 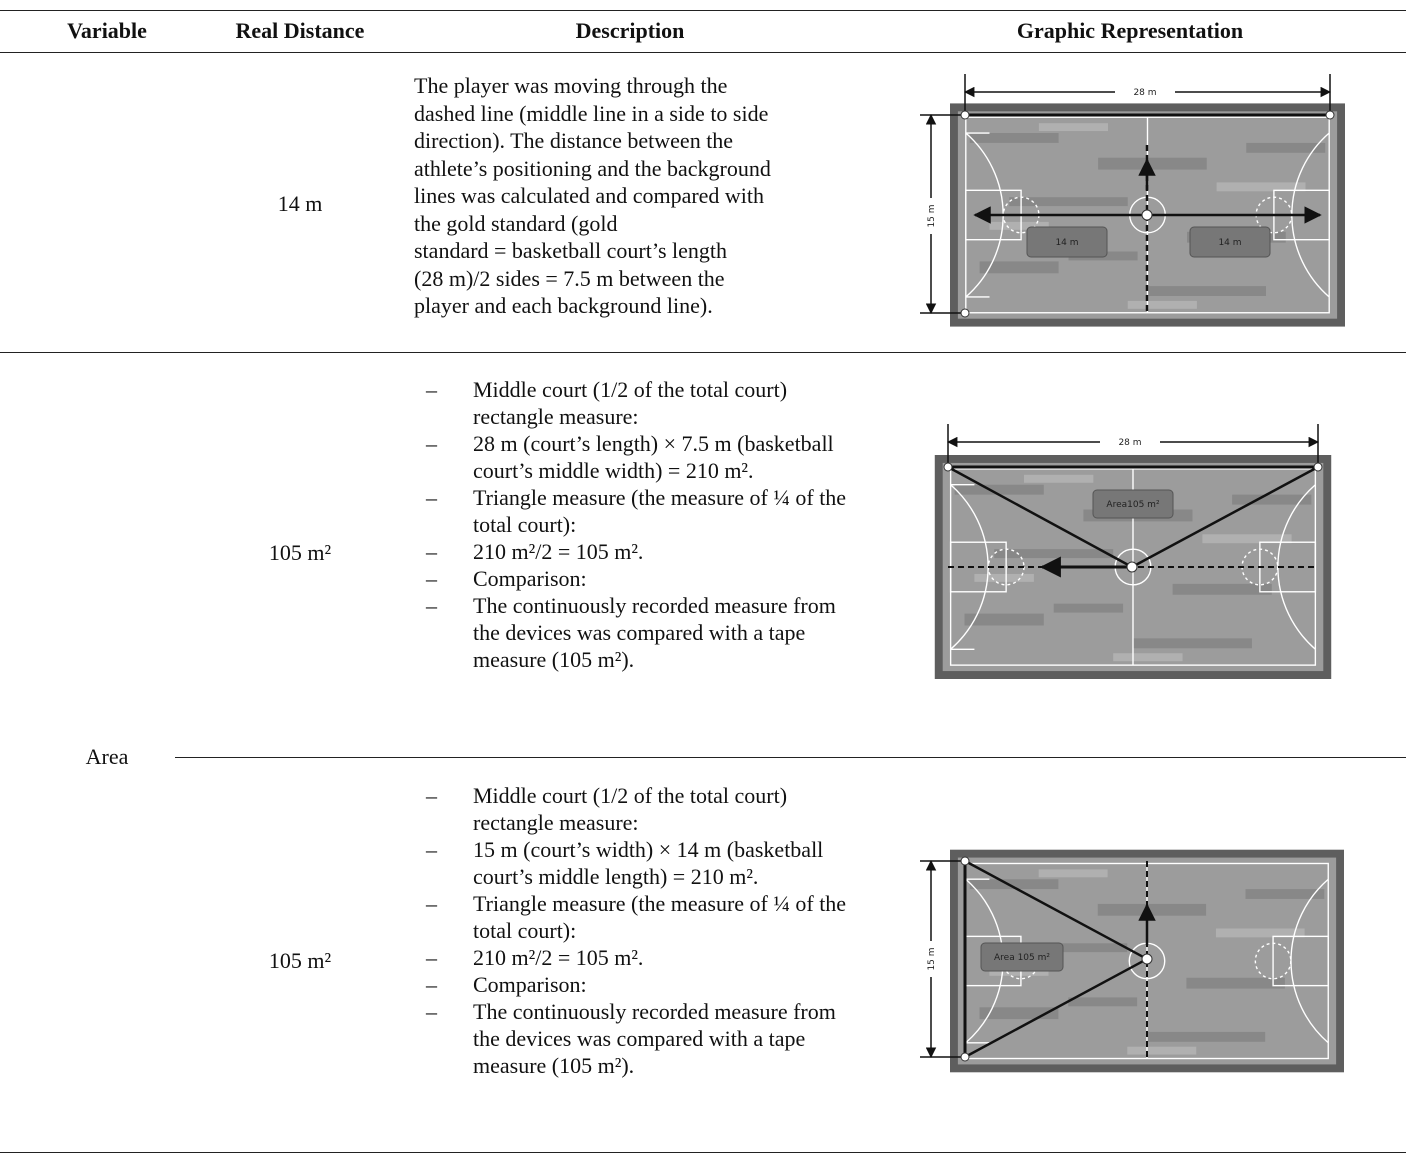 I want to click on description-line: athlete’s positioning and the background, so click(x=592, y=168).